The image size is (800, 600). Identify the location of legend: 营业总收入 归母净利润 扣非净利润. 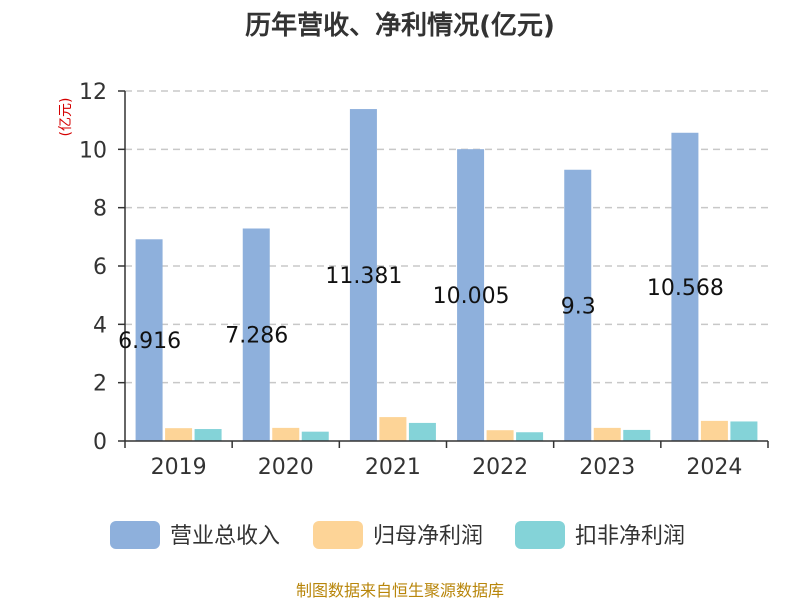
(397, 535).